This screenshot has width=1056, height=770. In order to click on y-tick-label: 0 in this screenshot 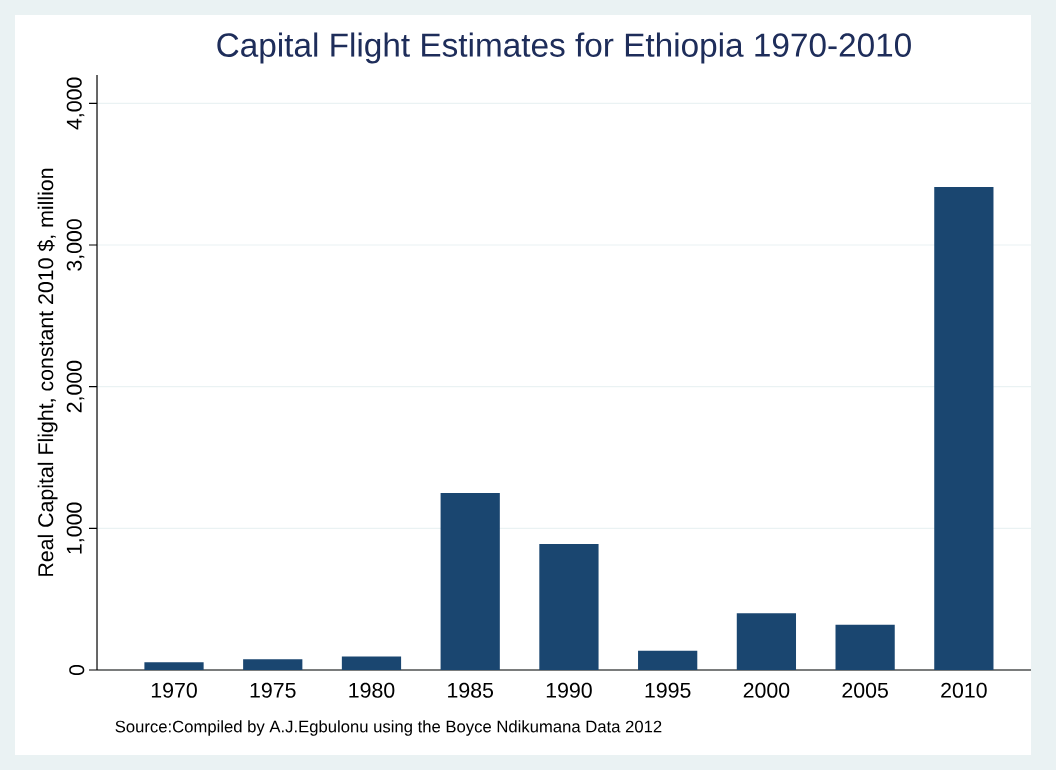, I will do `click(77, 670)`.